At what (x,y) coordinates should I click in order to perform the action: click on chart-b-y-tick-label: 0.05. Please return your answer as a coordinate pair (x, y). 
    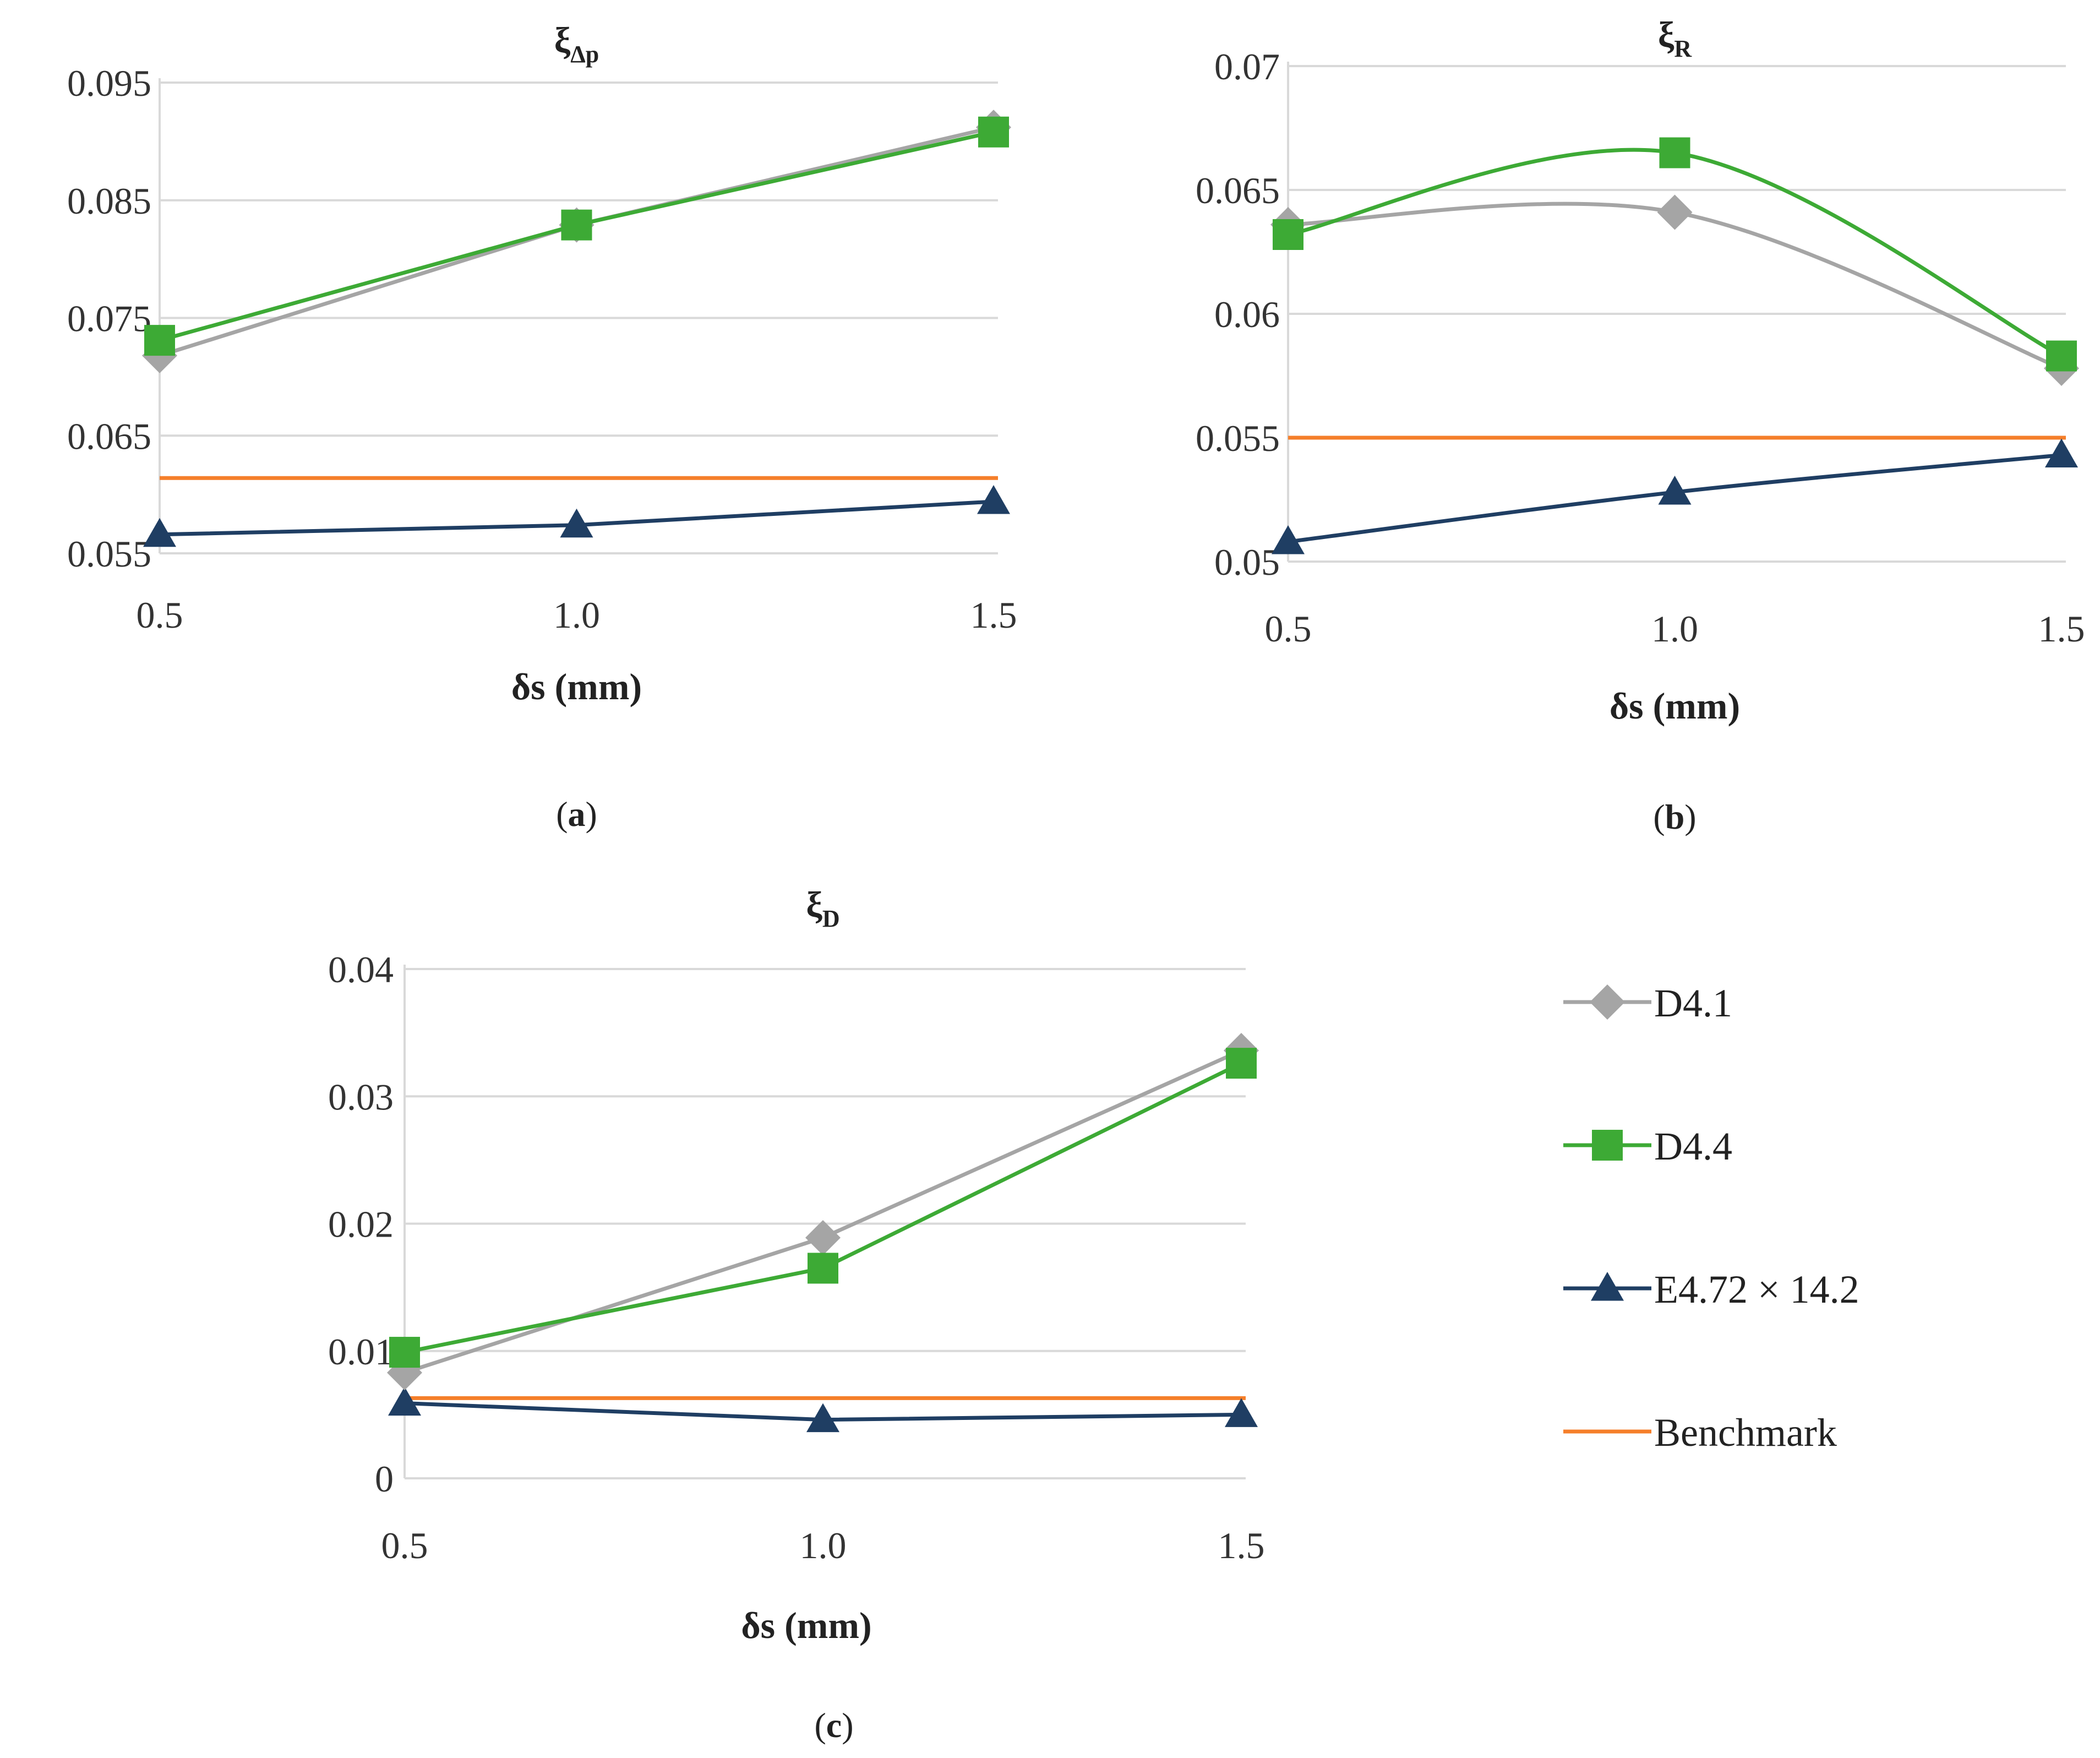
    Looking at the image, I should click on (1247, 562).